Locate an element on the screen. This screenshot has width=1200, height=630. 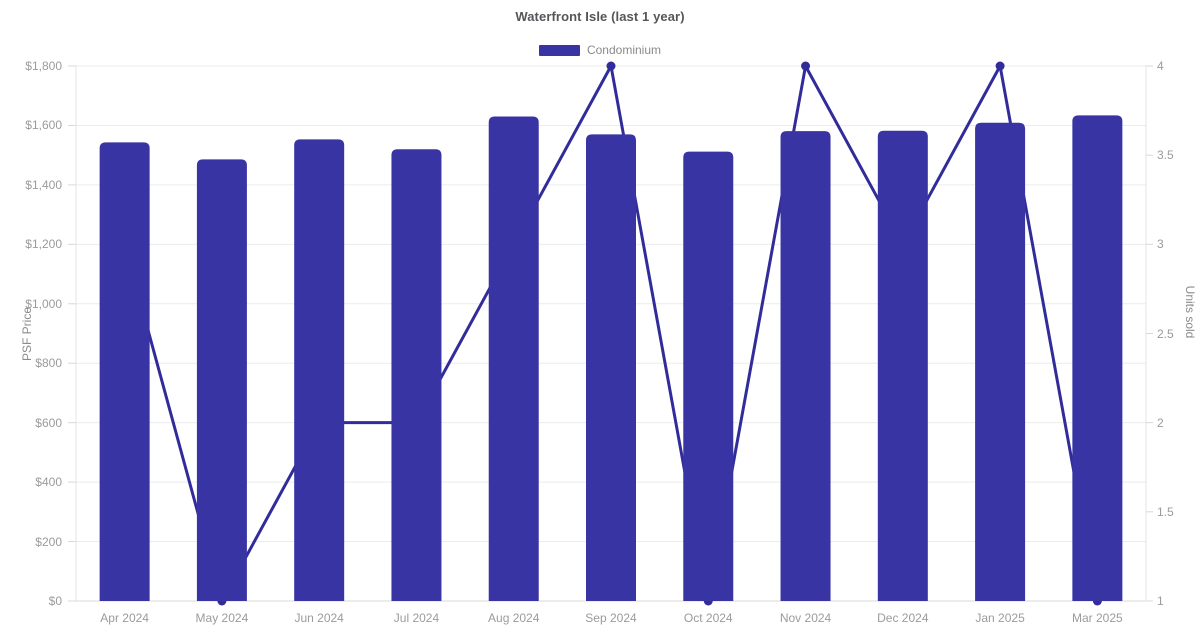
legend-label: Condominium is located at coordinates (624, 50).